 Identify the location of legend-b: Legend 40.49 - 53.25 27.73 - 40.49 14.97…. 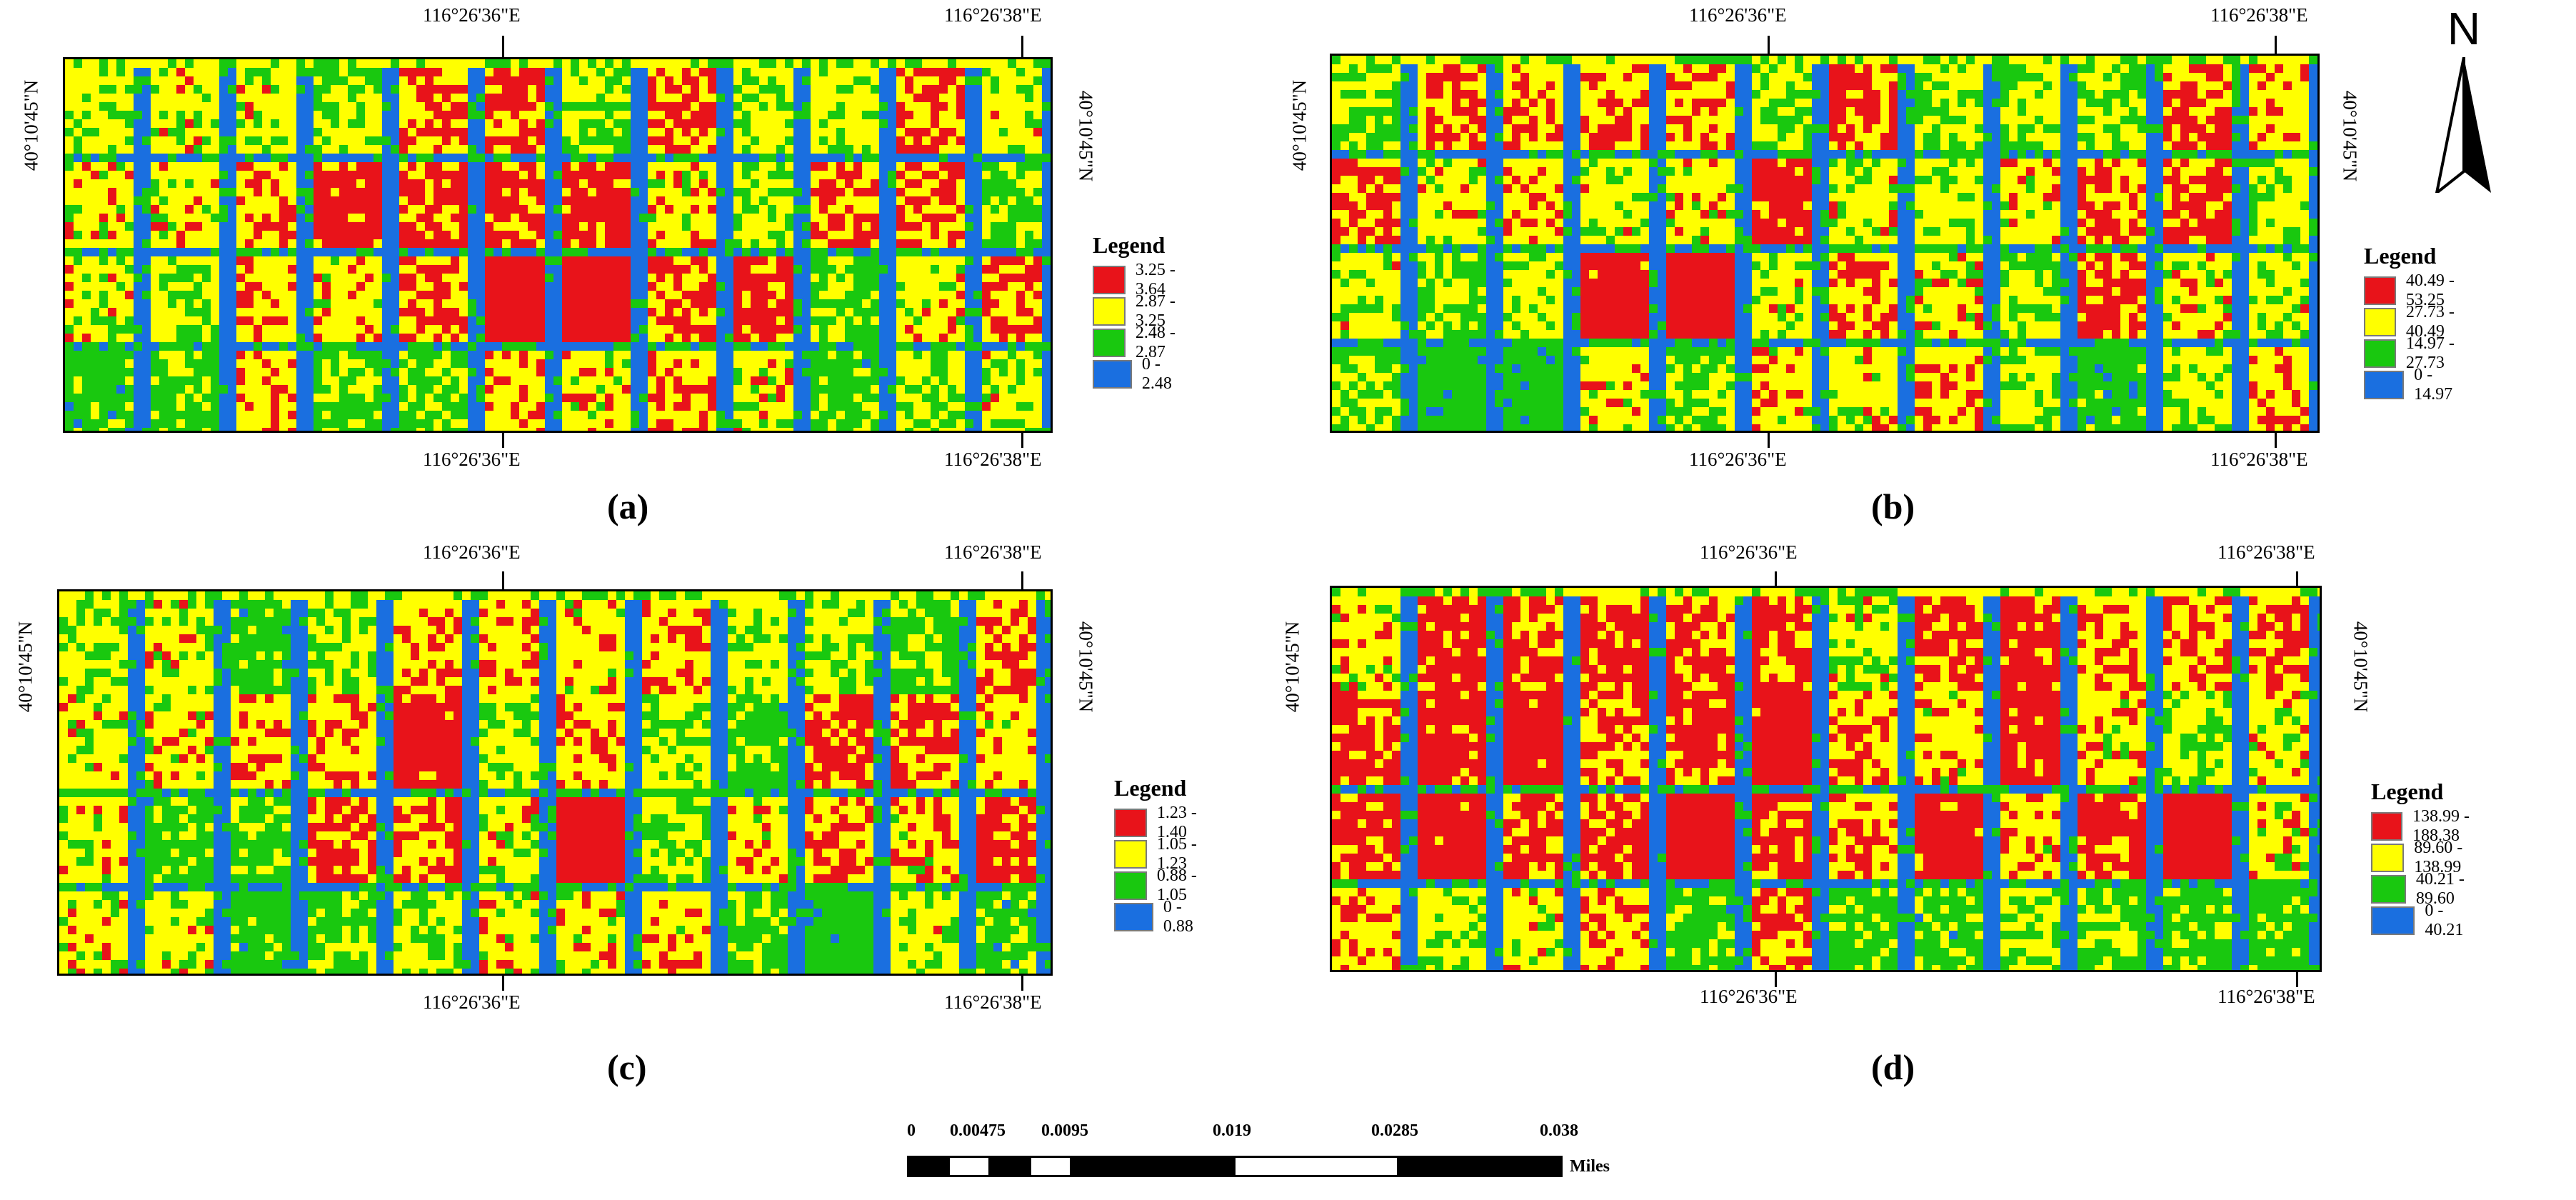
(2413, 323).